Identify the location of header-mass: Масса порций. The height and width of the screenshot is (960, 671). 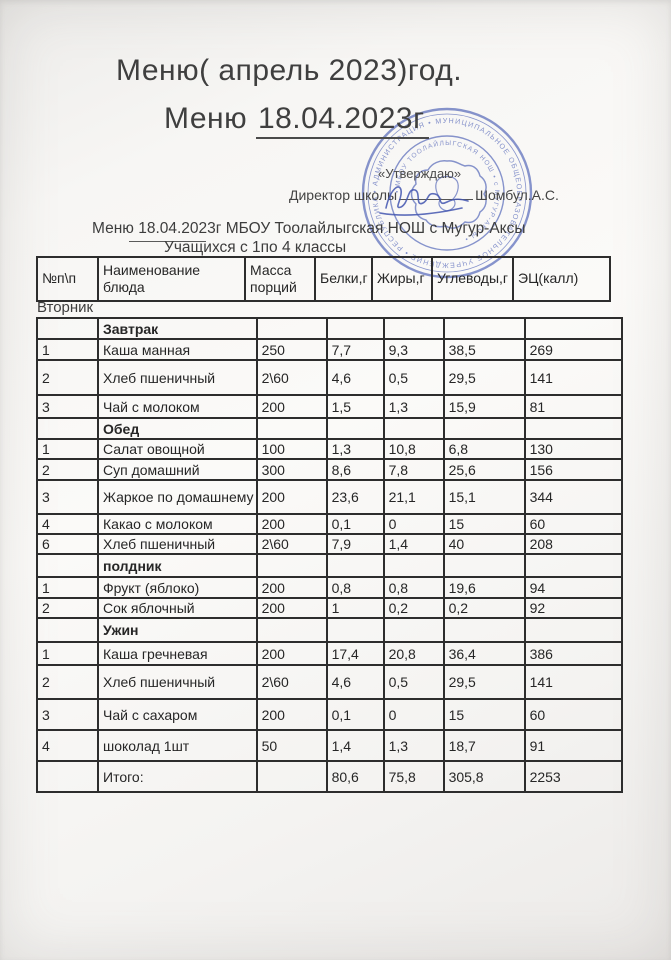
(280, 279).